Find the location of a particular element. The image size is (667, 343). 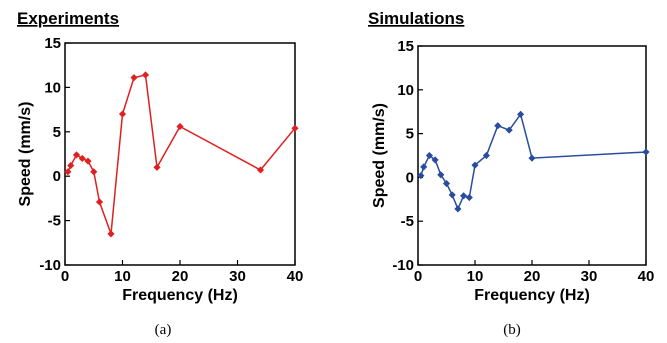

panel-caption: (b) is located at coordinates (512, 330).